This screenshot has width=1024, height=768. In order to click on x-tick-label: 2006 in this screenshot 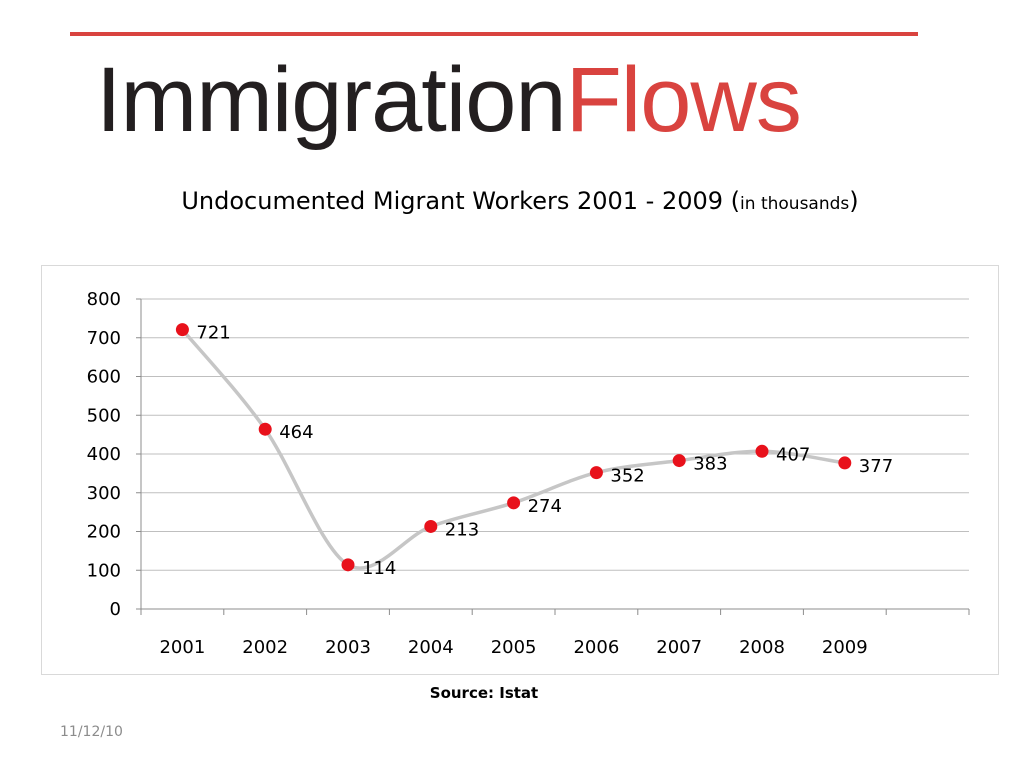, I will do `click(596, 647)`.